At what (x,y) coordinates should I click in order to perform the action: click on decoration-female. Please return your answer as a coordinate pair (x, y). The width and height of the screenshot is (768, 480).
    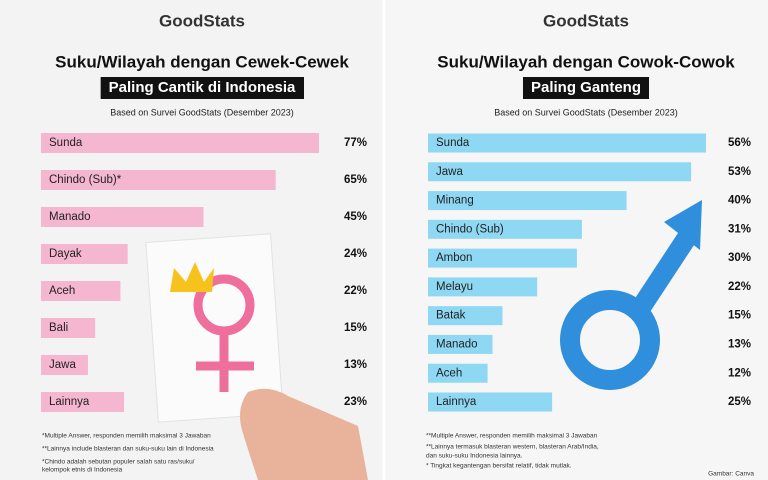
    Looking at the image, I should click on (256, 356).